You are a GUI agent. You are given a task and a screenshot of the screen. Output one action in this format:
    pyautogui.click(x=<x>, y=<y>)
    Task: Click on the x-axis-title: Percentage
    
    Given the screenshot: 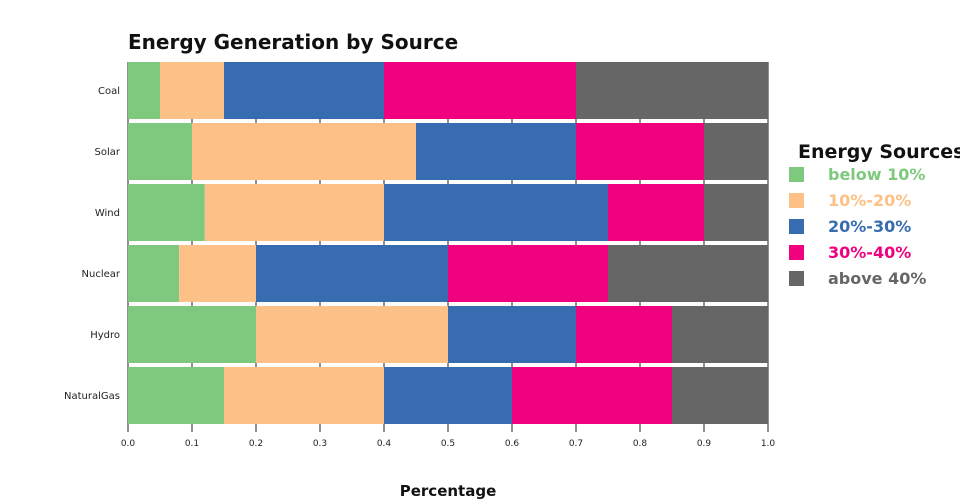 What is the action you would take?
    pyautogui.click(x=448, y=491)
    